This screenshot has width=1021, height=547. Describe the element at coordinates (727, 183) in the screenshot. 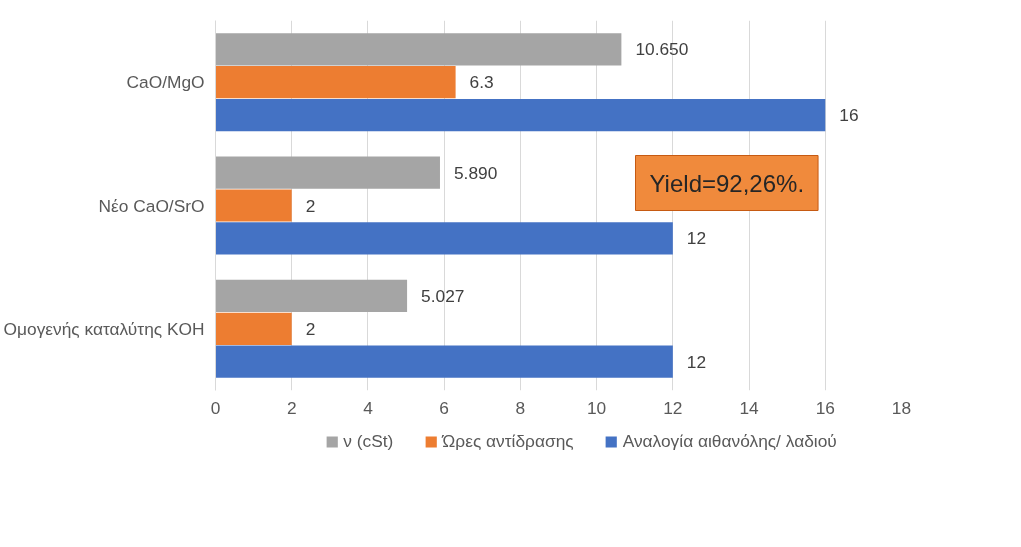

I see `annotation: Yield=92,26%.` at that location.